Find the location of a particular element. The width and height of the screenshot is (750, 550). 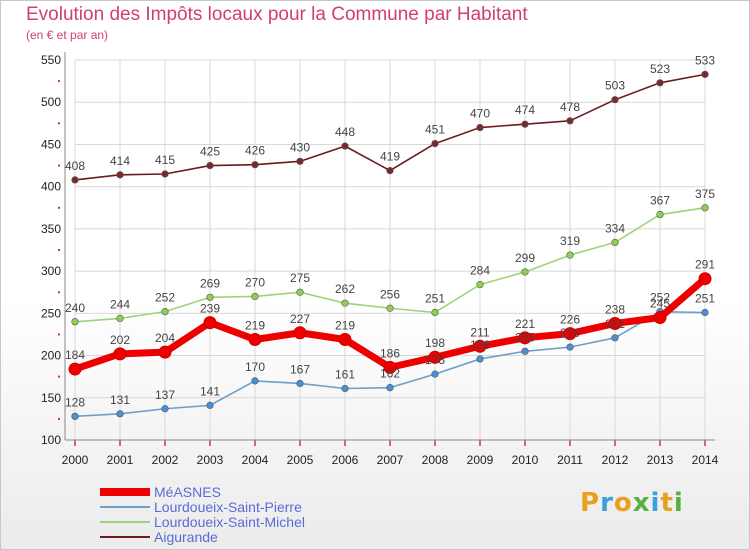

data-label: 319 is located at coordinates (570, 241).